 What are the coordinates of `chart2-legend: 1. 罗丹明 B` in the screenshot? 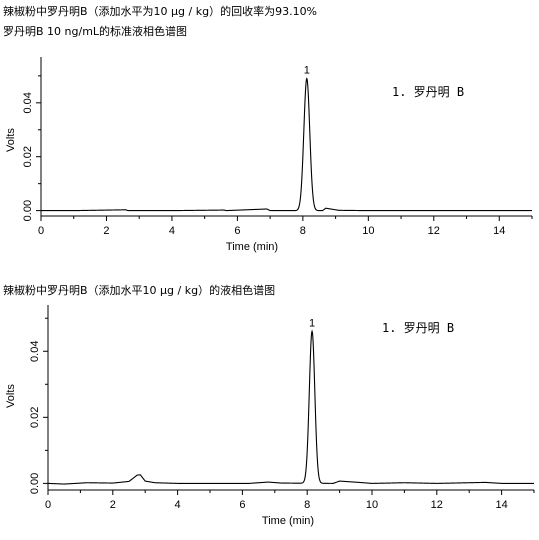 It's located at (418, 328).